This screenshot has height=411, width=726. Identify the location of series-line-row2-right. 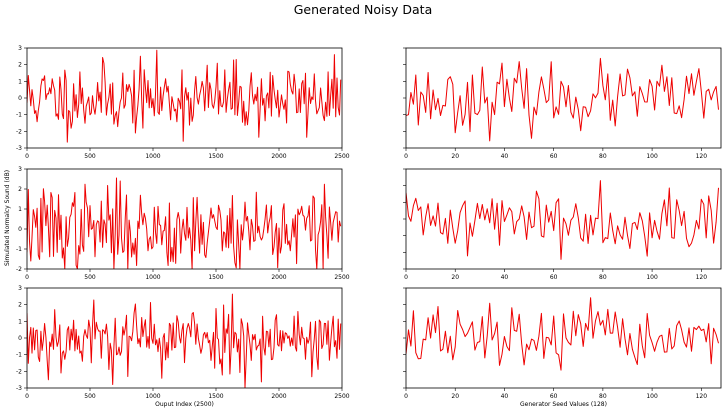
(562, 220).